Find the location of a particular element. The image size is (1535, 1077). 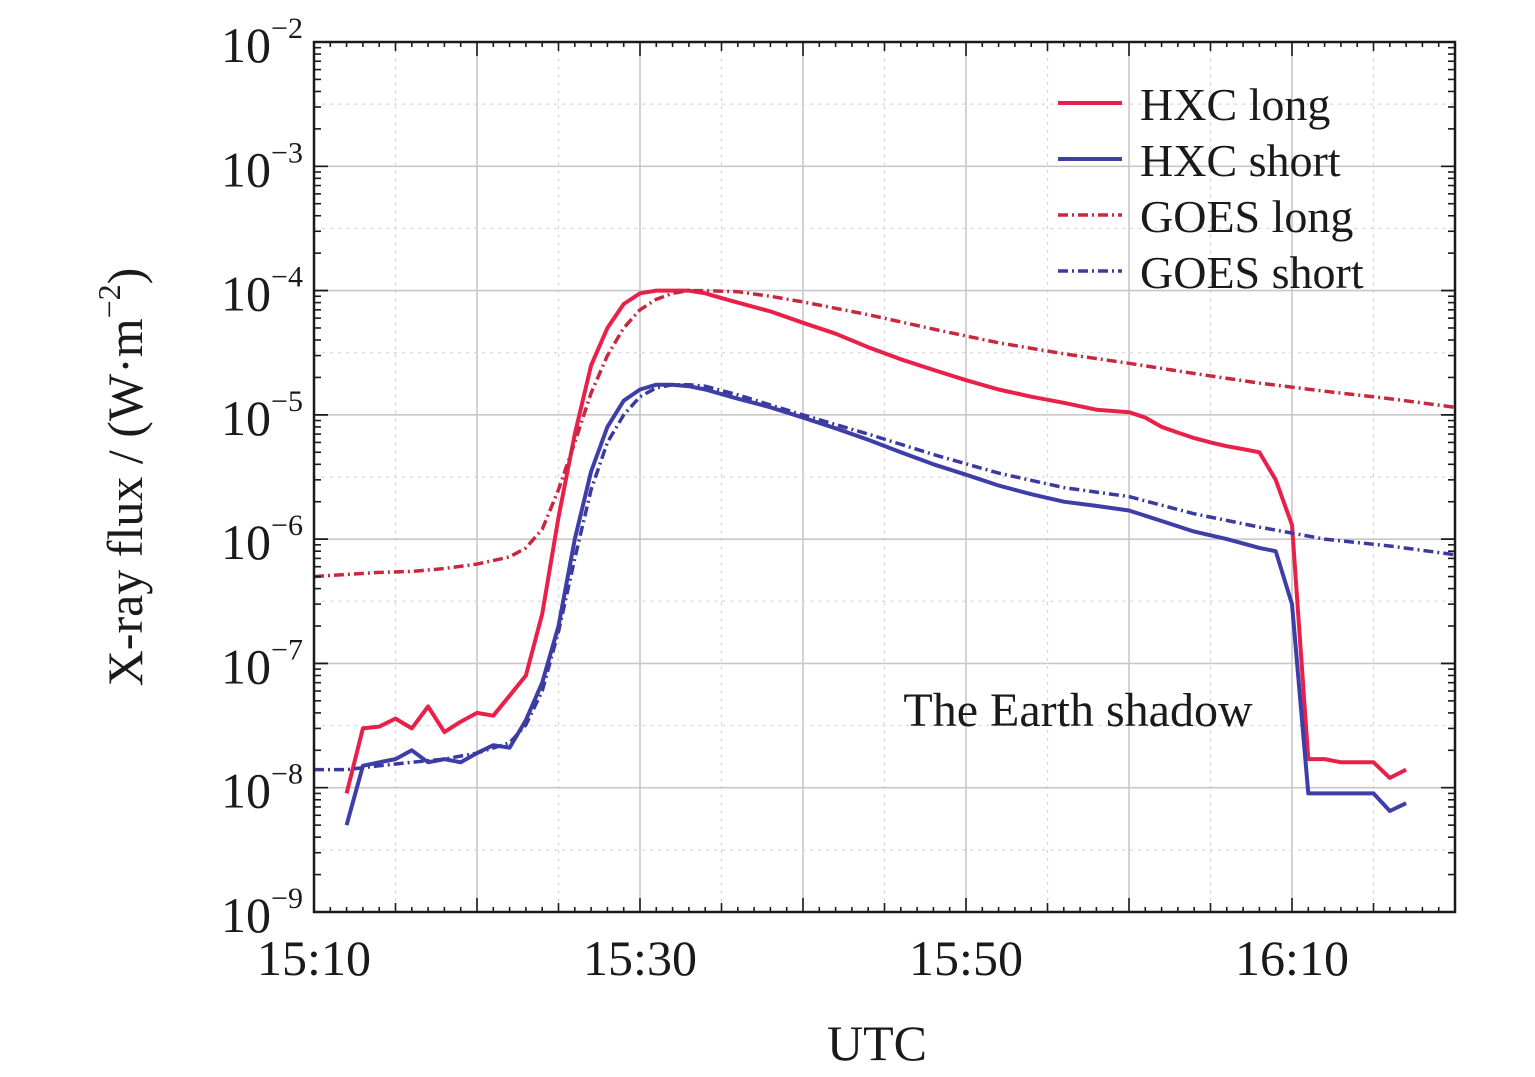

y-tick-exponent: −3 is located at coordinates (287, 152).